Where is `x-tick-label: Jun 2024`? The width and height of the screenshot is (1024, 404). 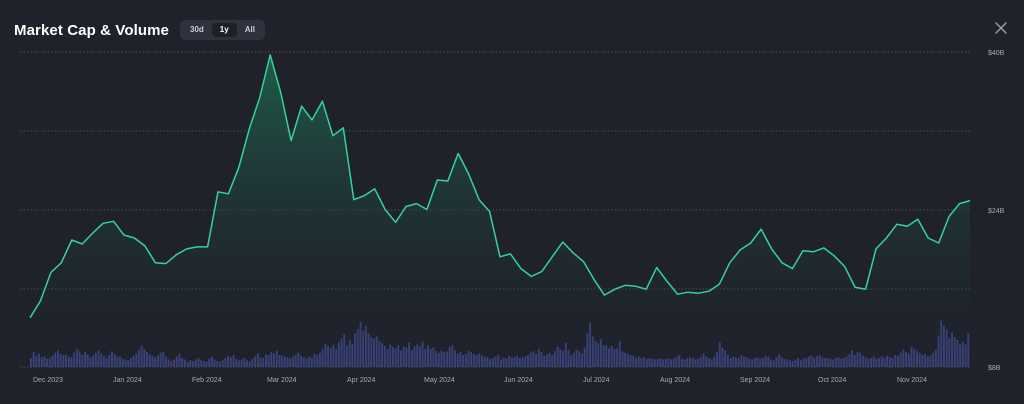
x-tick-label: Jun 2024 is located at coordinates (518, 380).